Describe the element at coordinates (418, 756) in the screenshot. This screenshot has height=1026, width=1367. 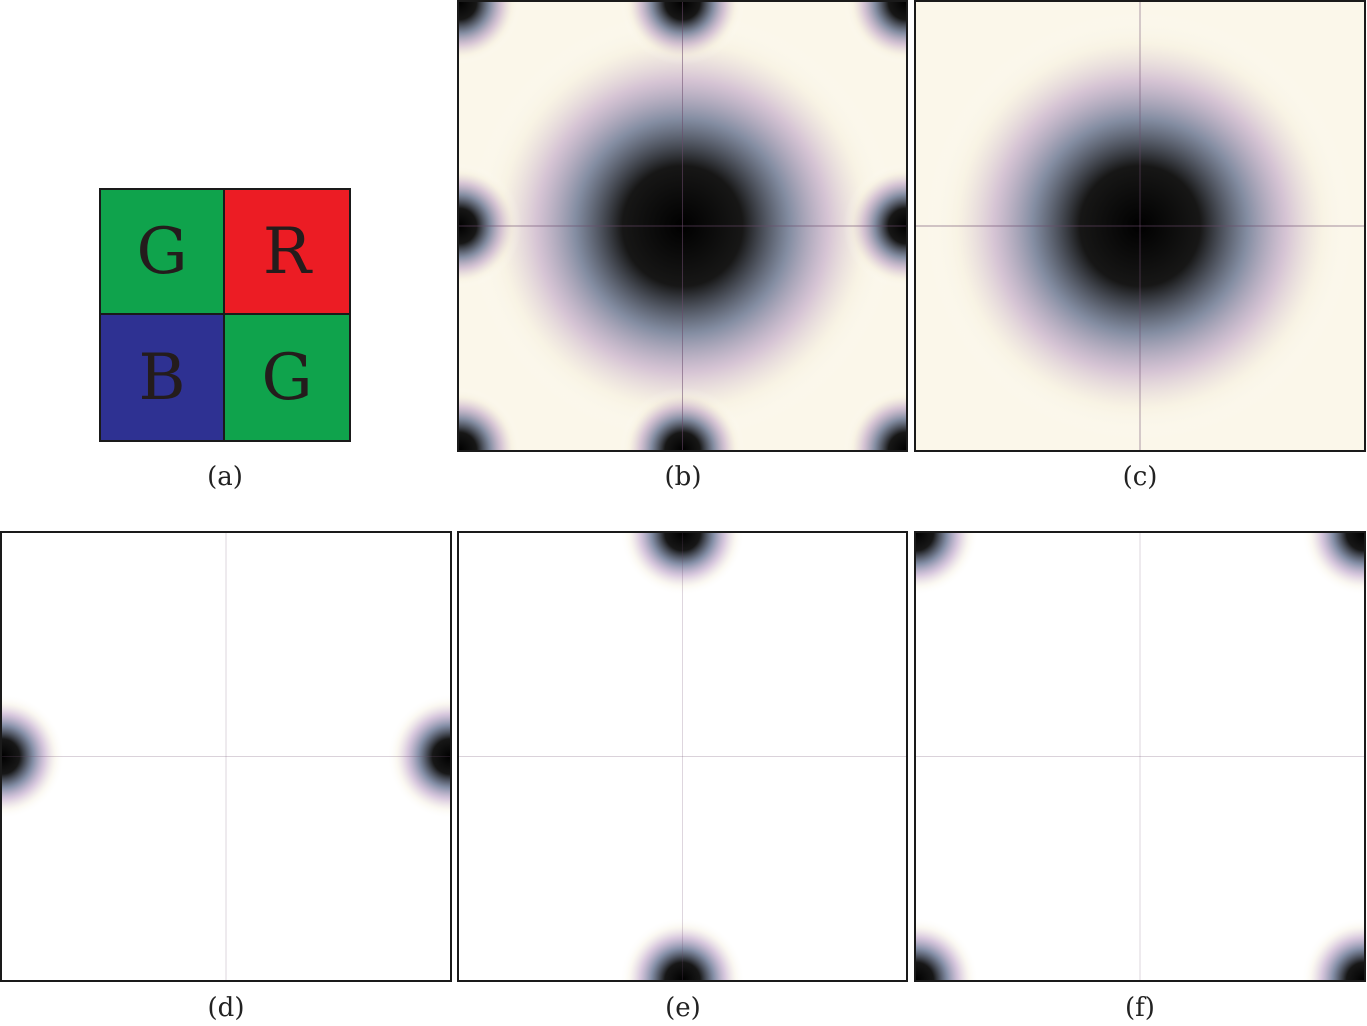
I see `spectral-peak-right-mid` at that location.